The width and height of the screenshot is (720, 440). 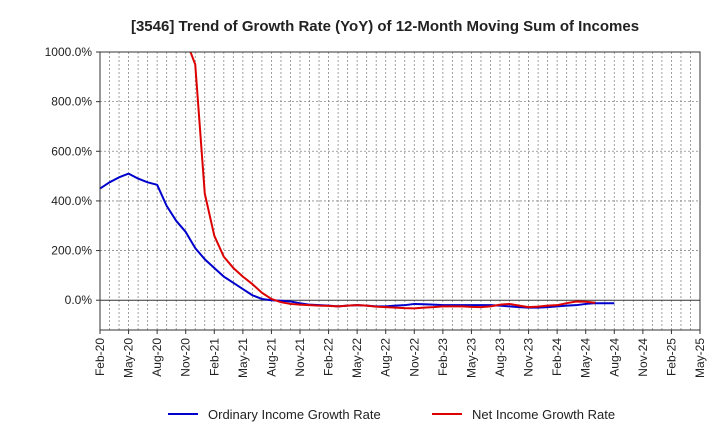 I want to click on y-tick-label: 400.0%, so click(x=71, y=201).